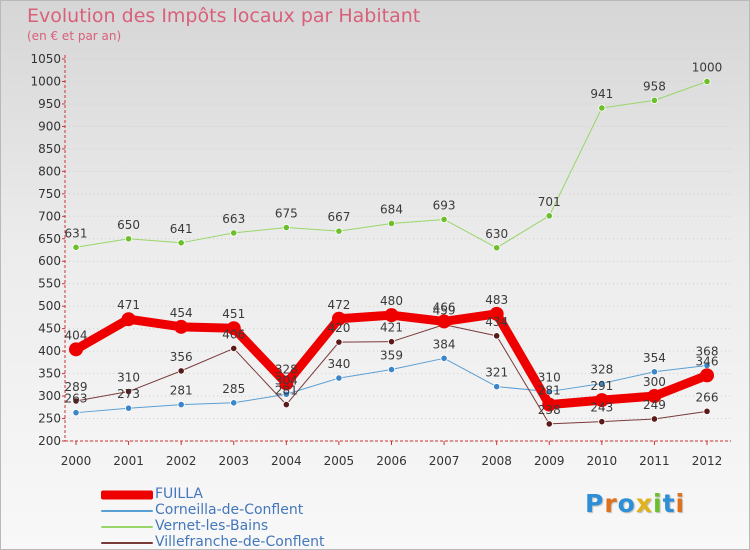  Describe the element at coordinates (654, 405) in the screenshot. I see `data-label: 249` at that location.